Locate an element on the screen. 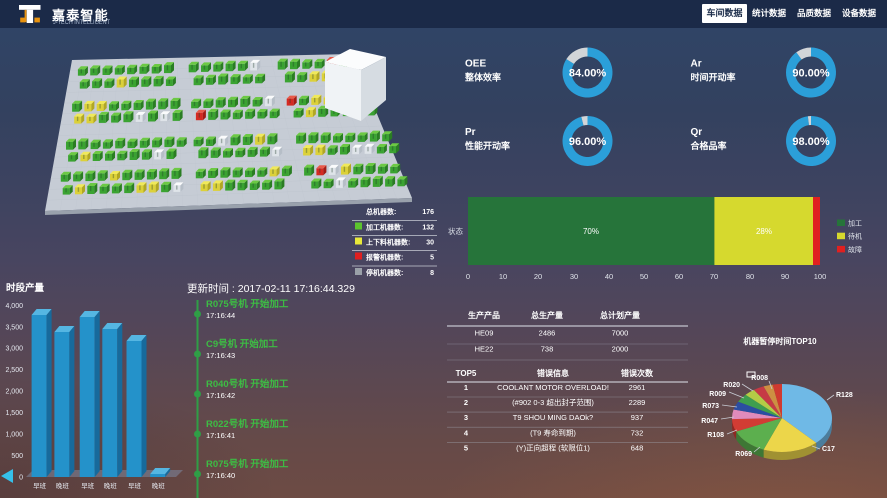 The height and width of the screenshot is (498, 887). svg-text: 性能开动率 is located at coordinates (487, 145).